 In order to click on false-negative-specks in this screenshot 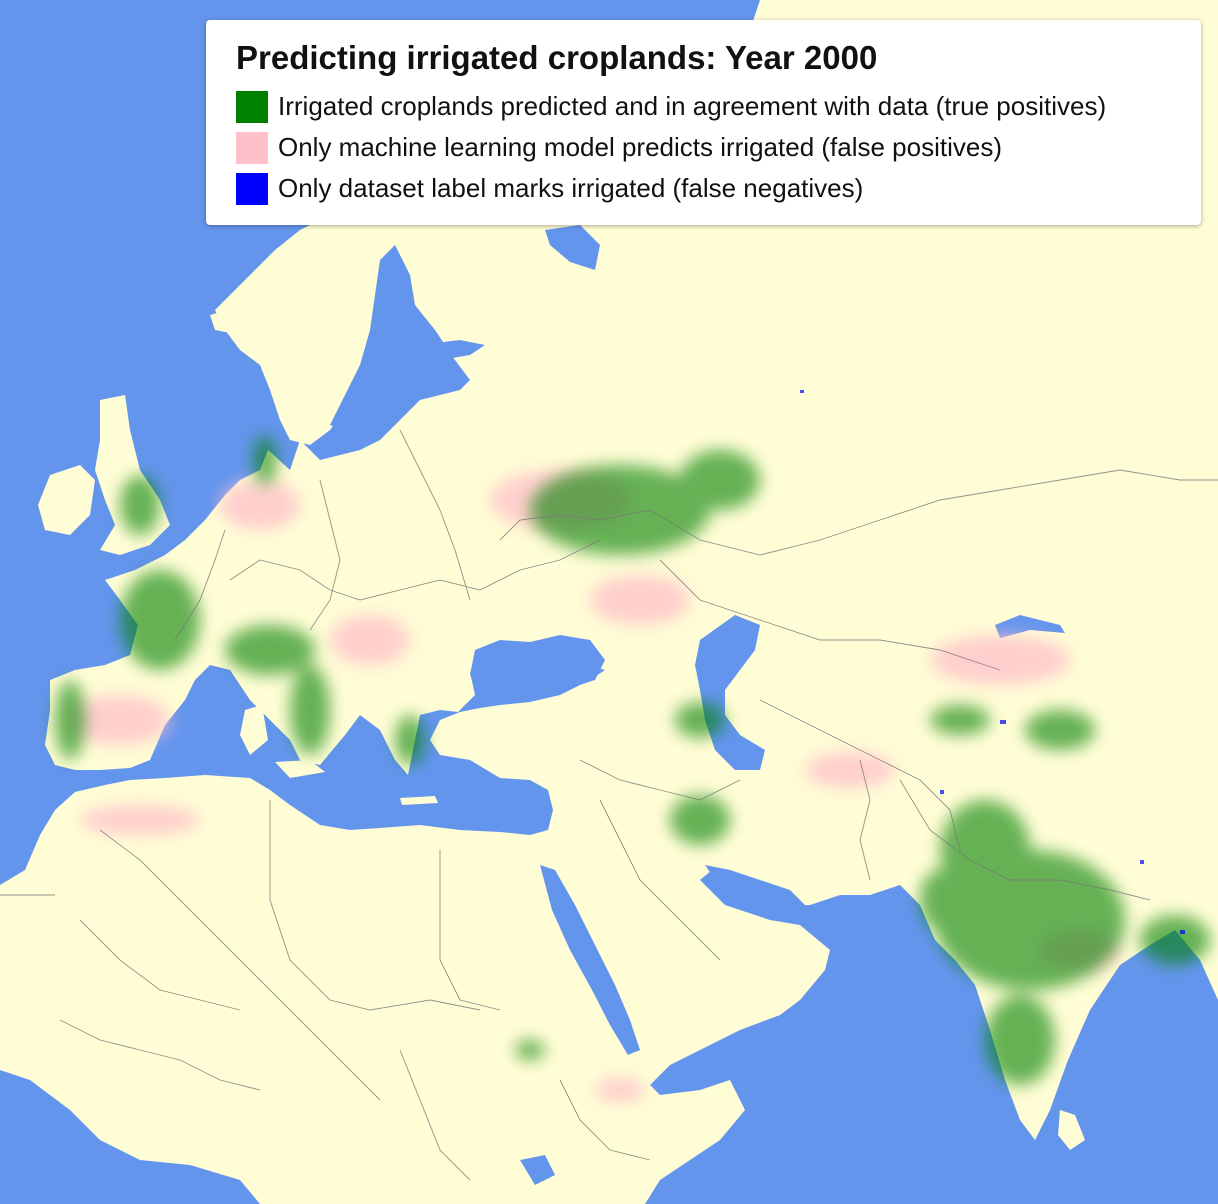, I will do `click(992, 662)`.